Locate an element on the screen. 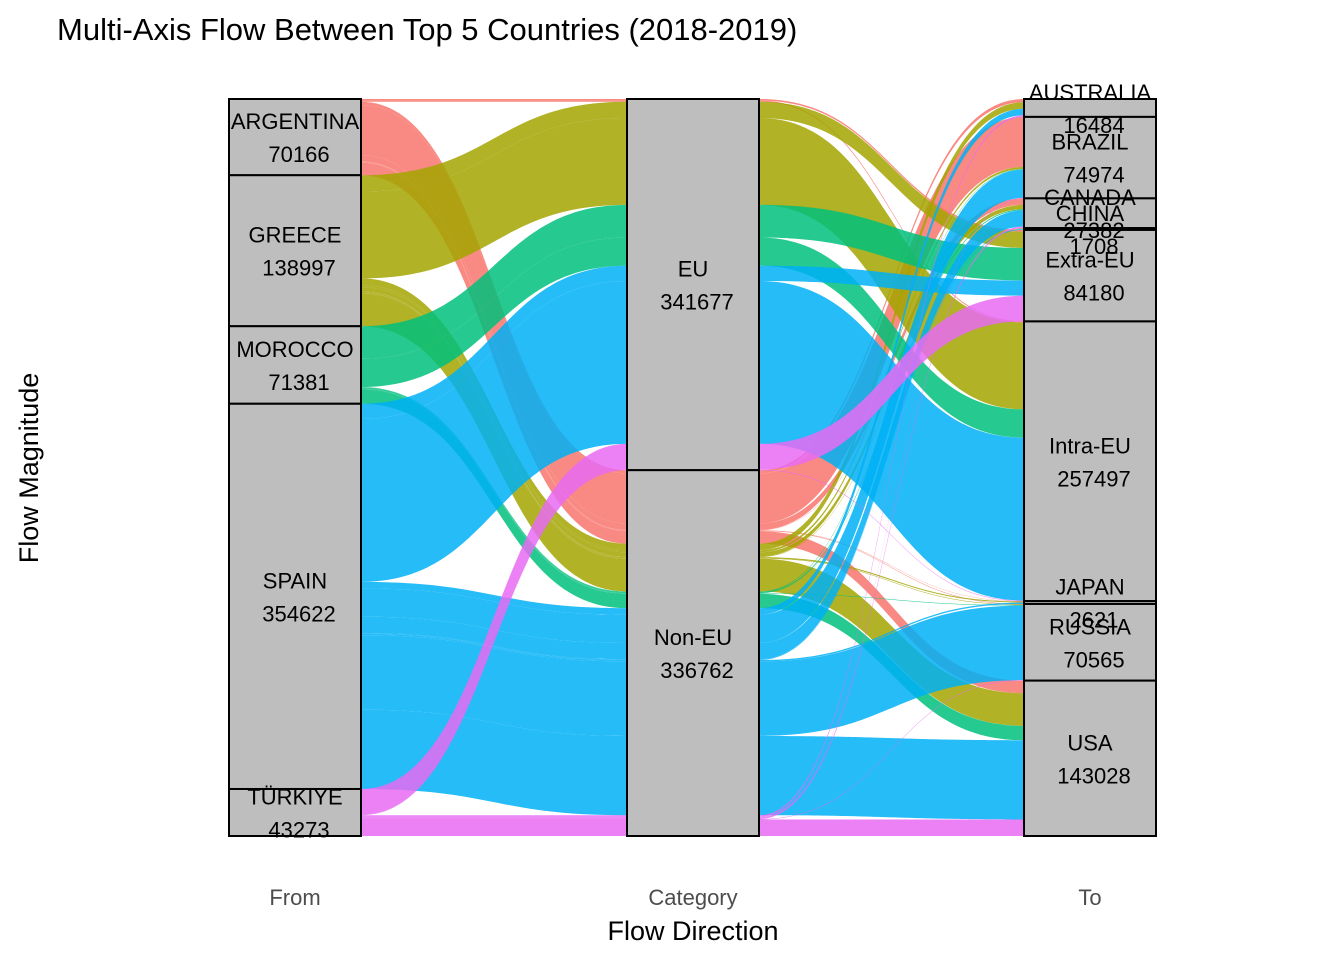 The image size is (1344, 960). flow-morocco-eu-extra-eu-left is located at coordinates (494, 281).